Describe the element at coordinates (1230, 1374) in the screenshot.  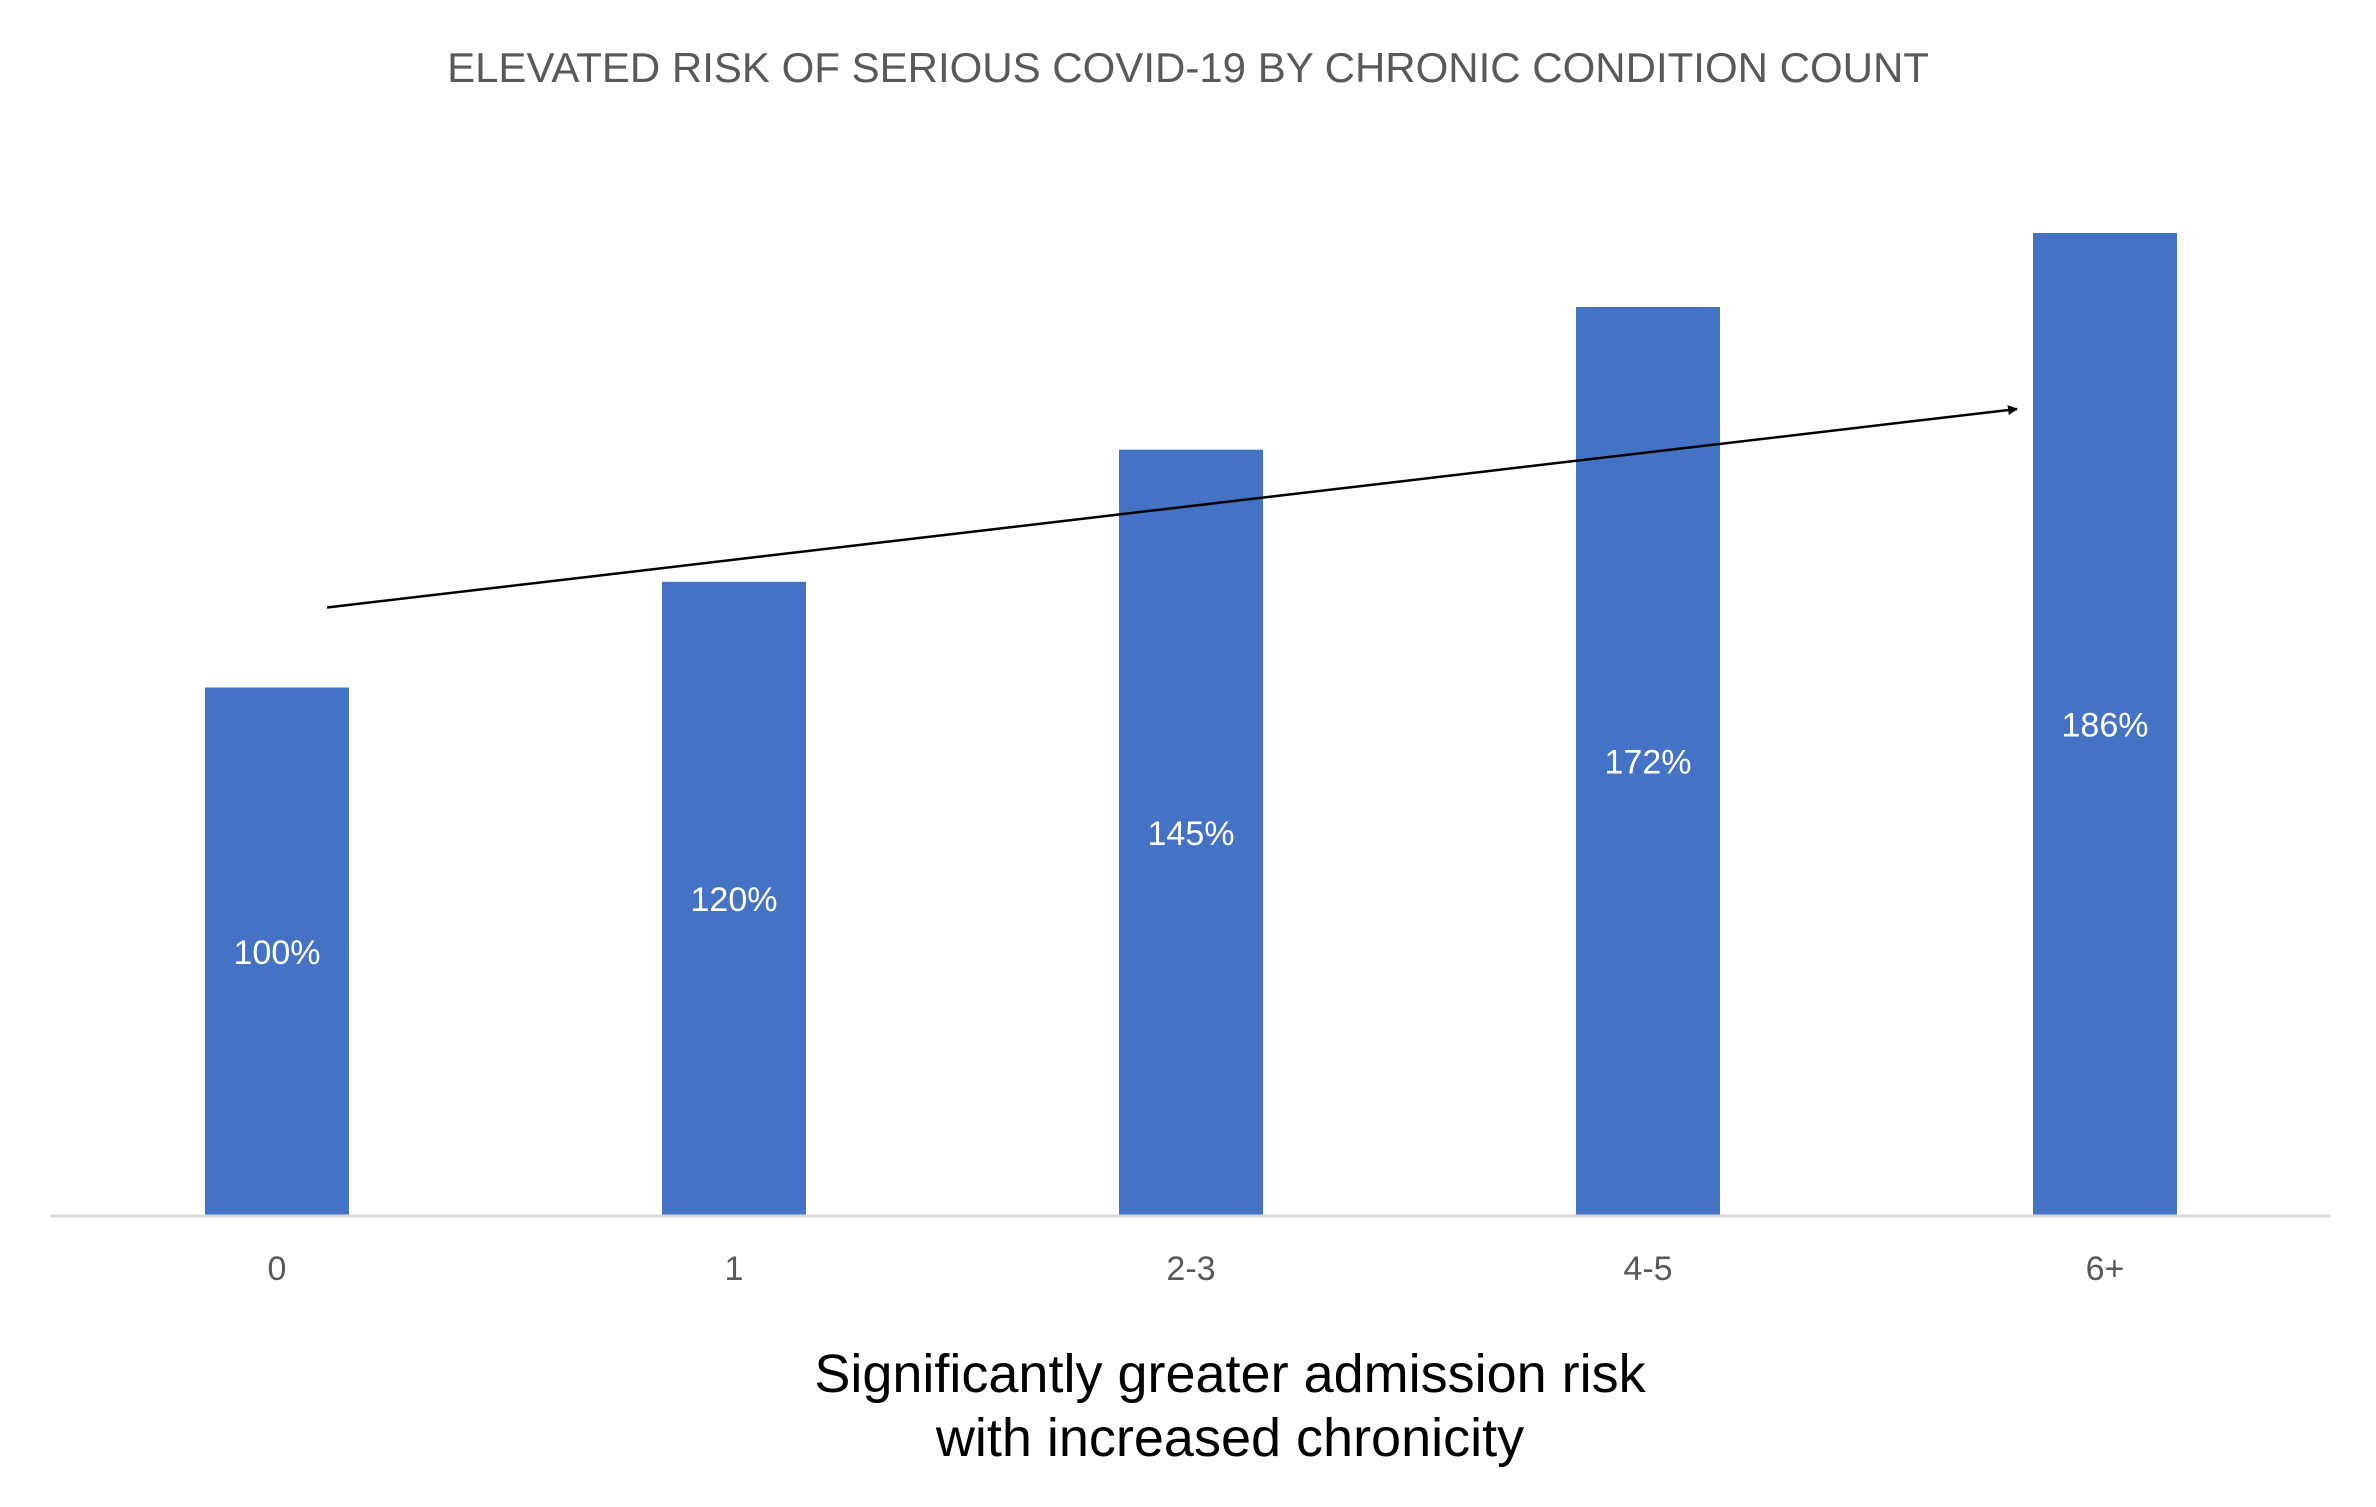
I see `caption-line-1: Significantly greater admission risk` at that location.